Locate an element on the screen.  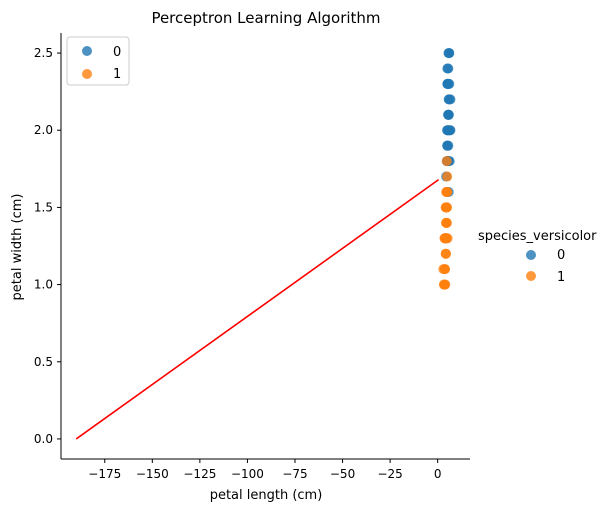
x-axis-label: petal length (cm) is located at coordinates (266, 495).